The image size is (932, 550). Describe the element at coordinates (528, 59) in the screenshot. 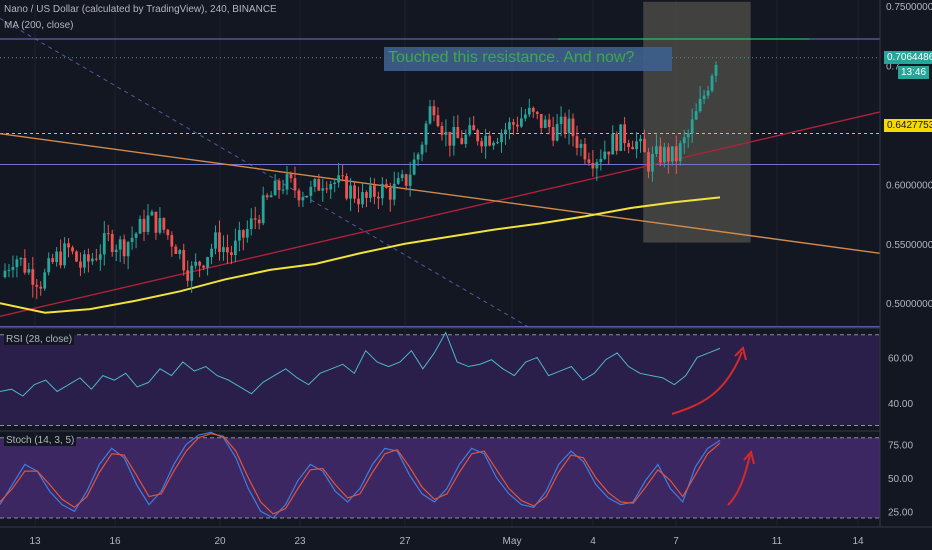

I see `annotation-box` at that location.